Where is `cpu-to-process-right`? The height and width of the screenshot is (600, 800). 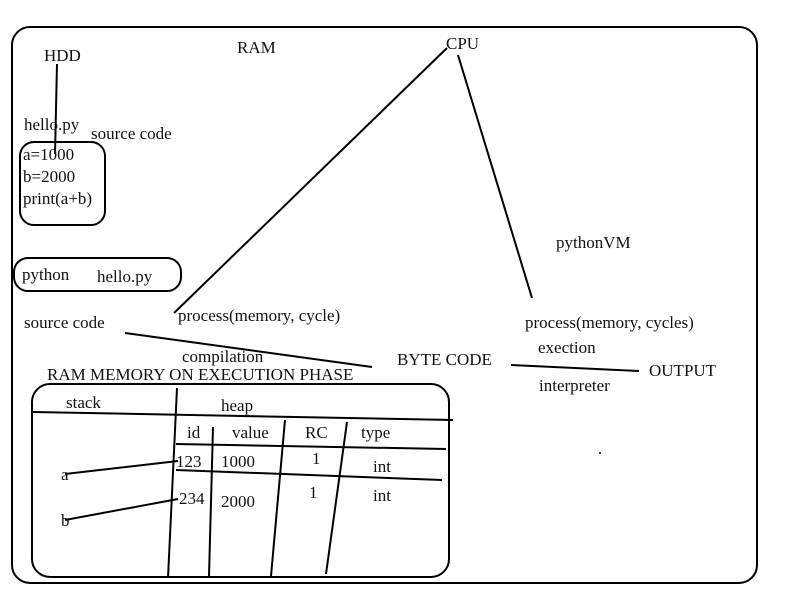 cpu-to-process-right is located at coordinates (495, 176).